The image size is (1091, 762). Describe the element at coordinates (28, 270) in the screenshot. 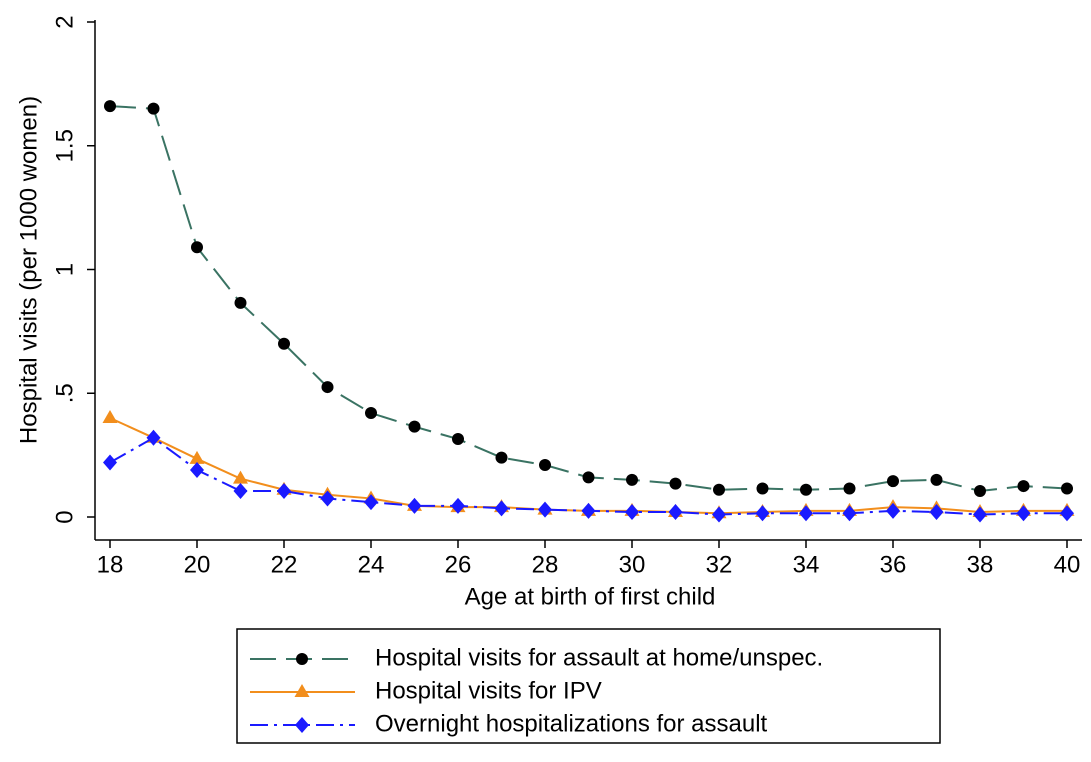

I see `y-axis-title: Hospital visits (per 1000 women)` at that location.